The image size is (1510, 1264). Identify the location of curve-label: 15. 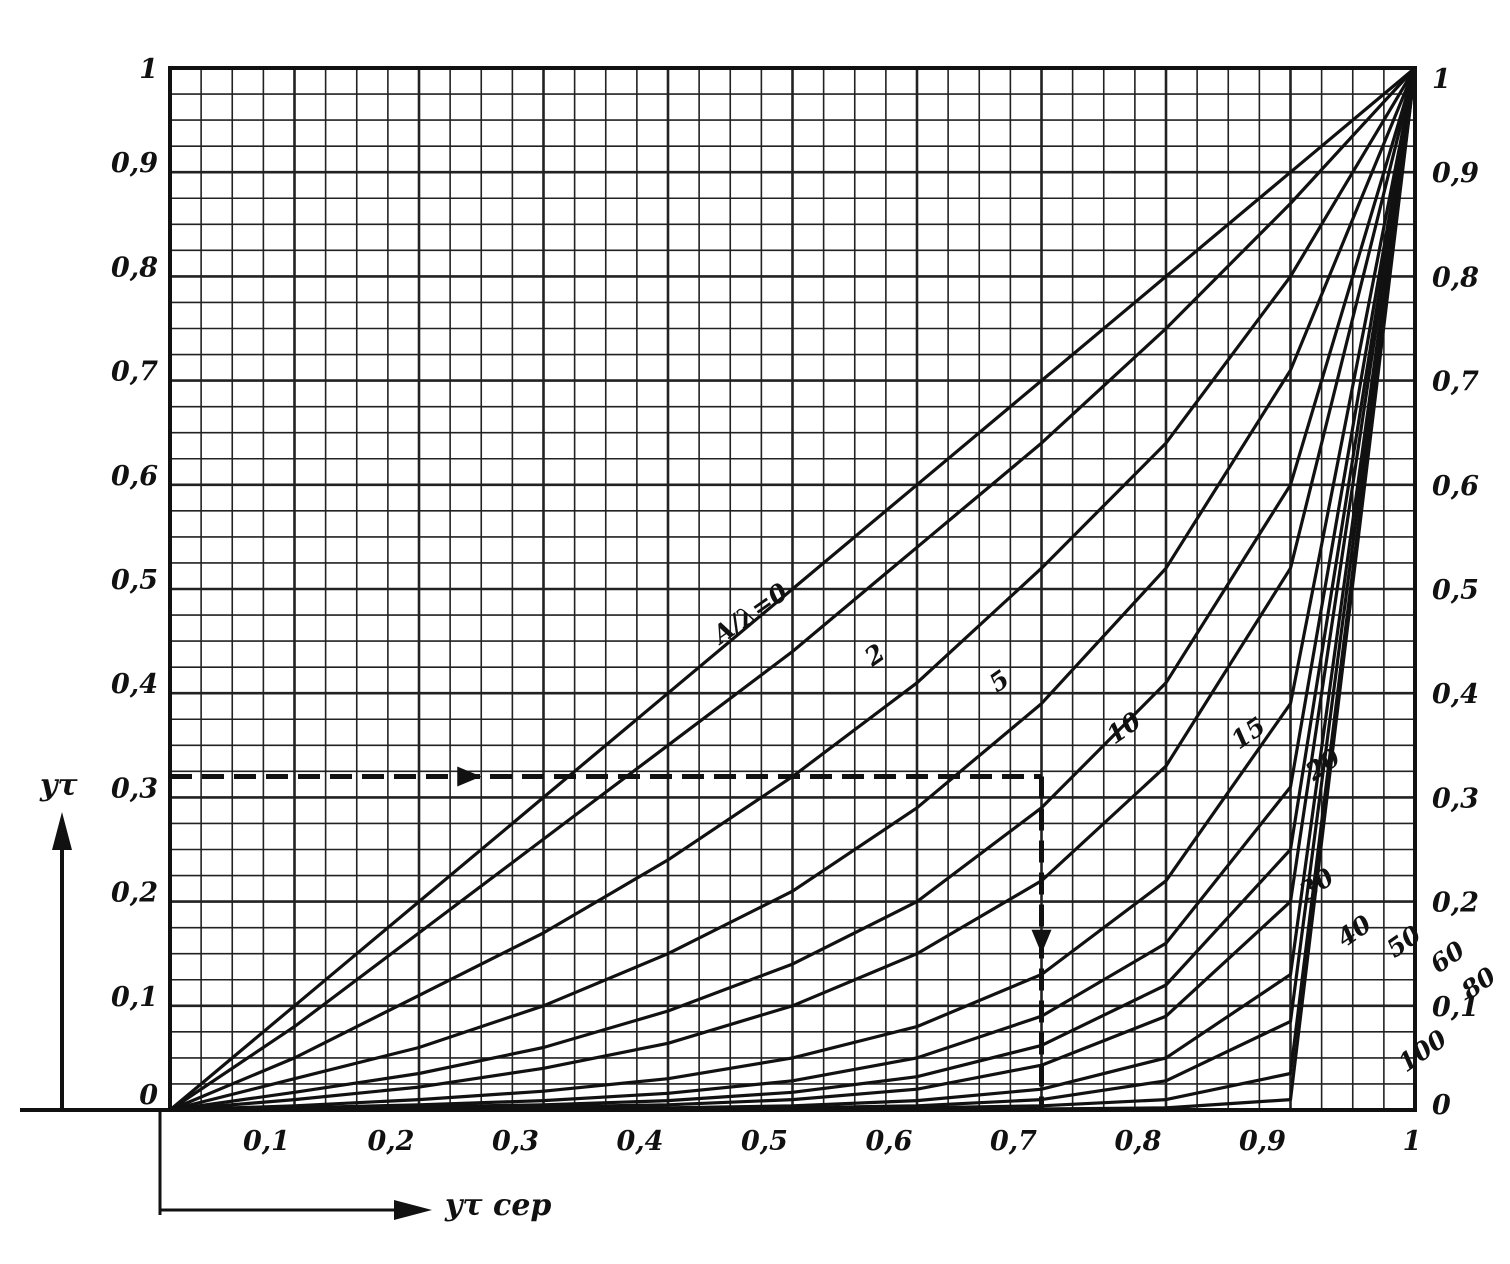
(1248, 733).